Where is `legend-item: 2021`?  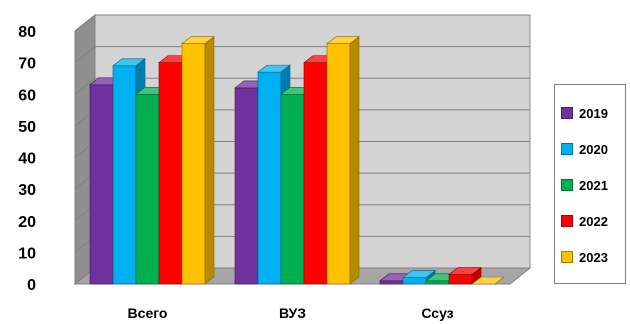 legend-item: 2021 is located at coordinates (584, 185).